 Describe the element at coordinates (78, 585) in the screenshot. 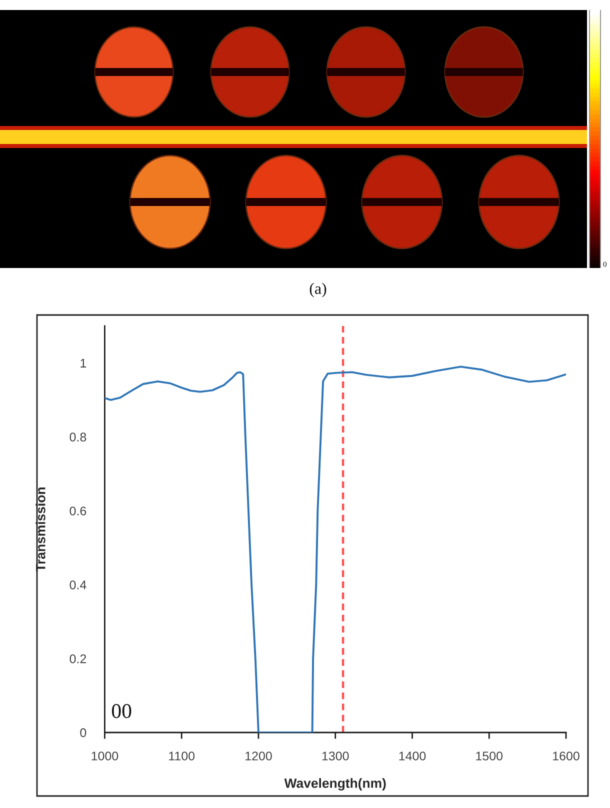

I see `y-tick-label: 0.4` at that location.